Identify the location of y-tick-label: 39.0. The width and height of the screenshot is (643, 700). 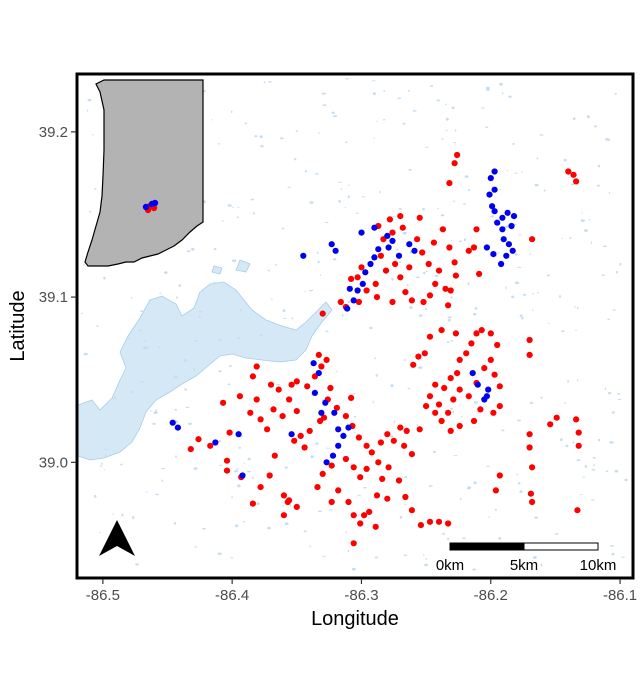
(53, 462).